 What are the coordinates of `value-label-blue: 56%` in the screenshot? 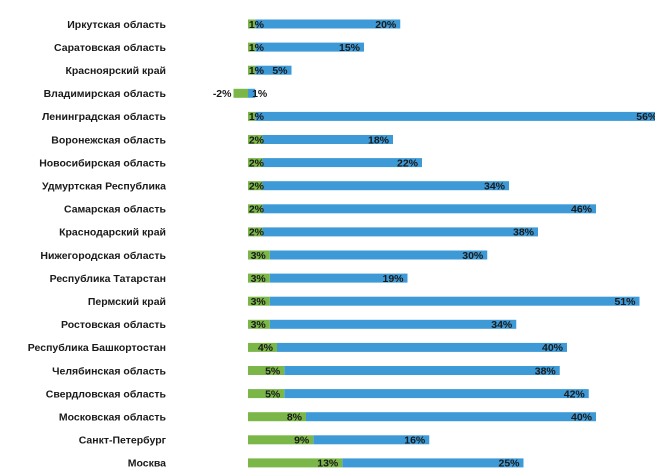 It's located at (645, 117).